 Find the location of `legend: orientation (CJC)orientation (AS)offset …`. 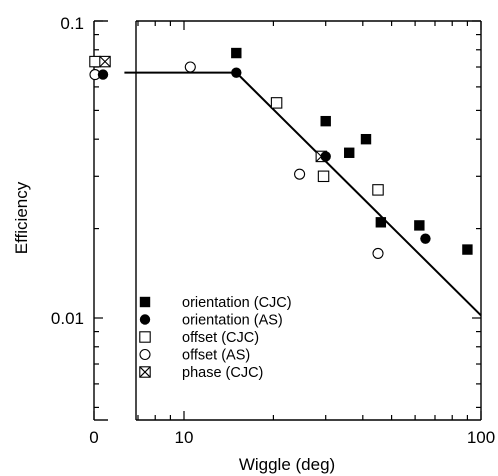

legend: orientation (CJC)orientation (AS)offset … is located at coordinates (215, 338).